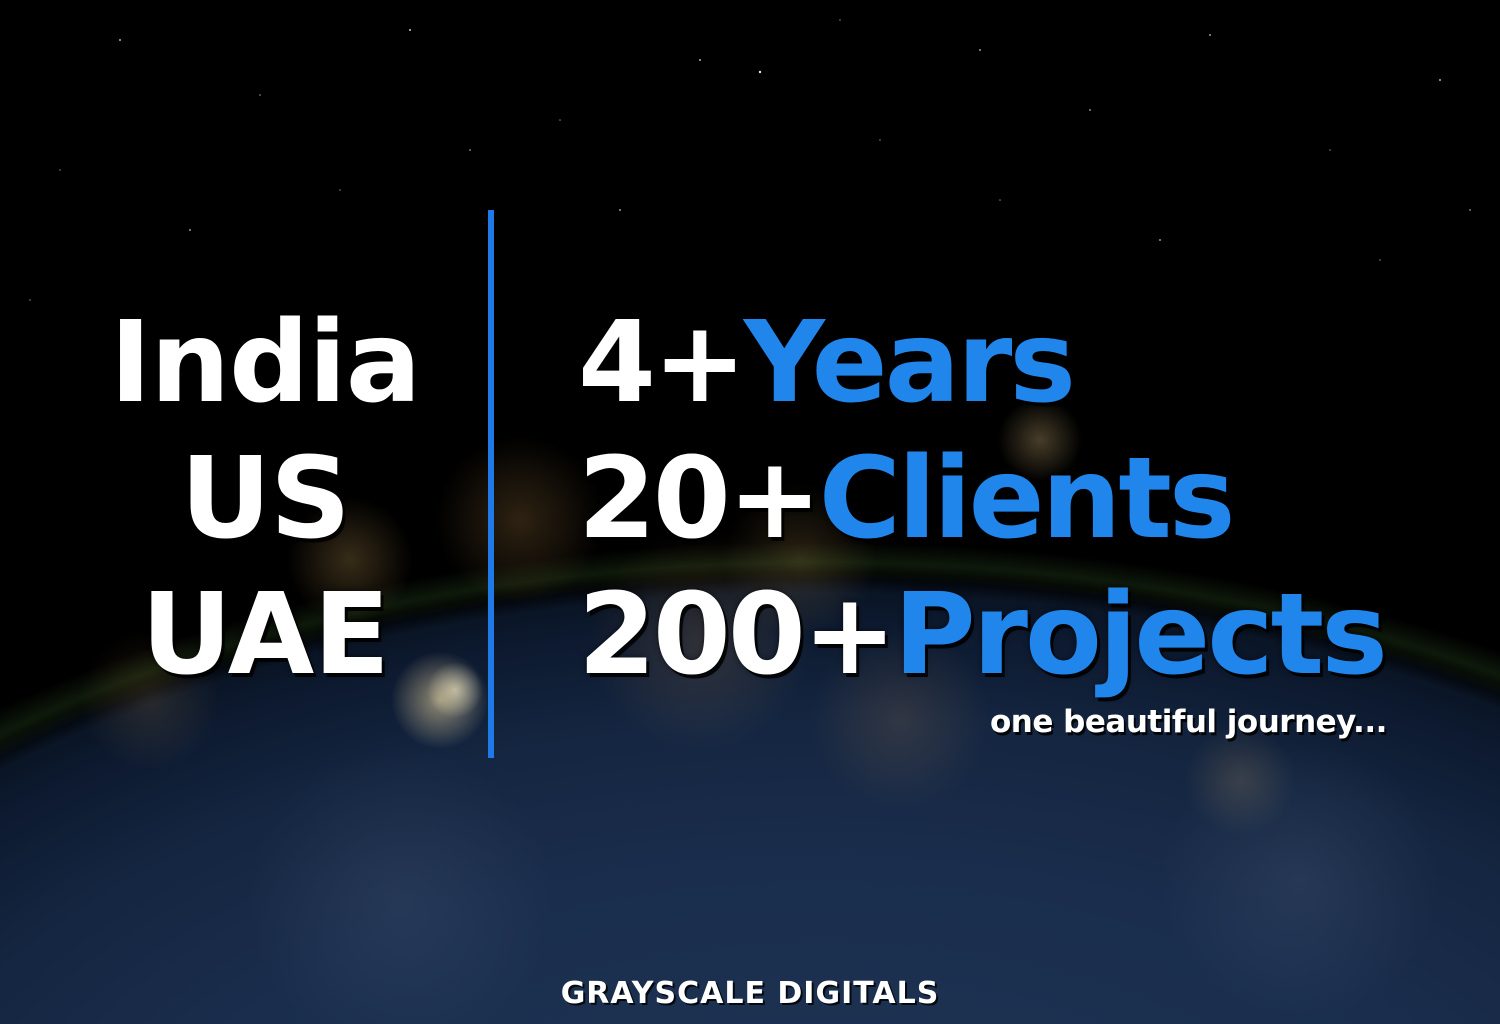 This screenshot has height=1024, width=1500. What do you see at coordinates (737, 635) in the screenshot?
I see `stat-projects-number: 200+` at bounding box center [737, 635].